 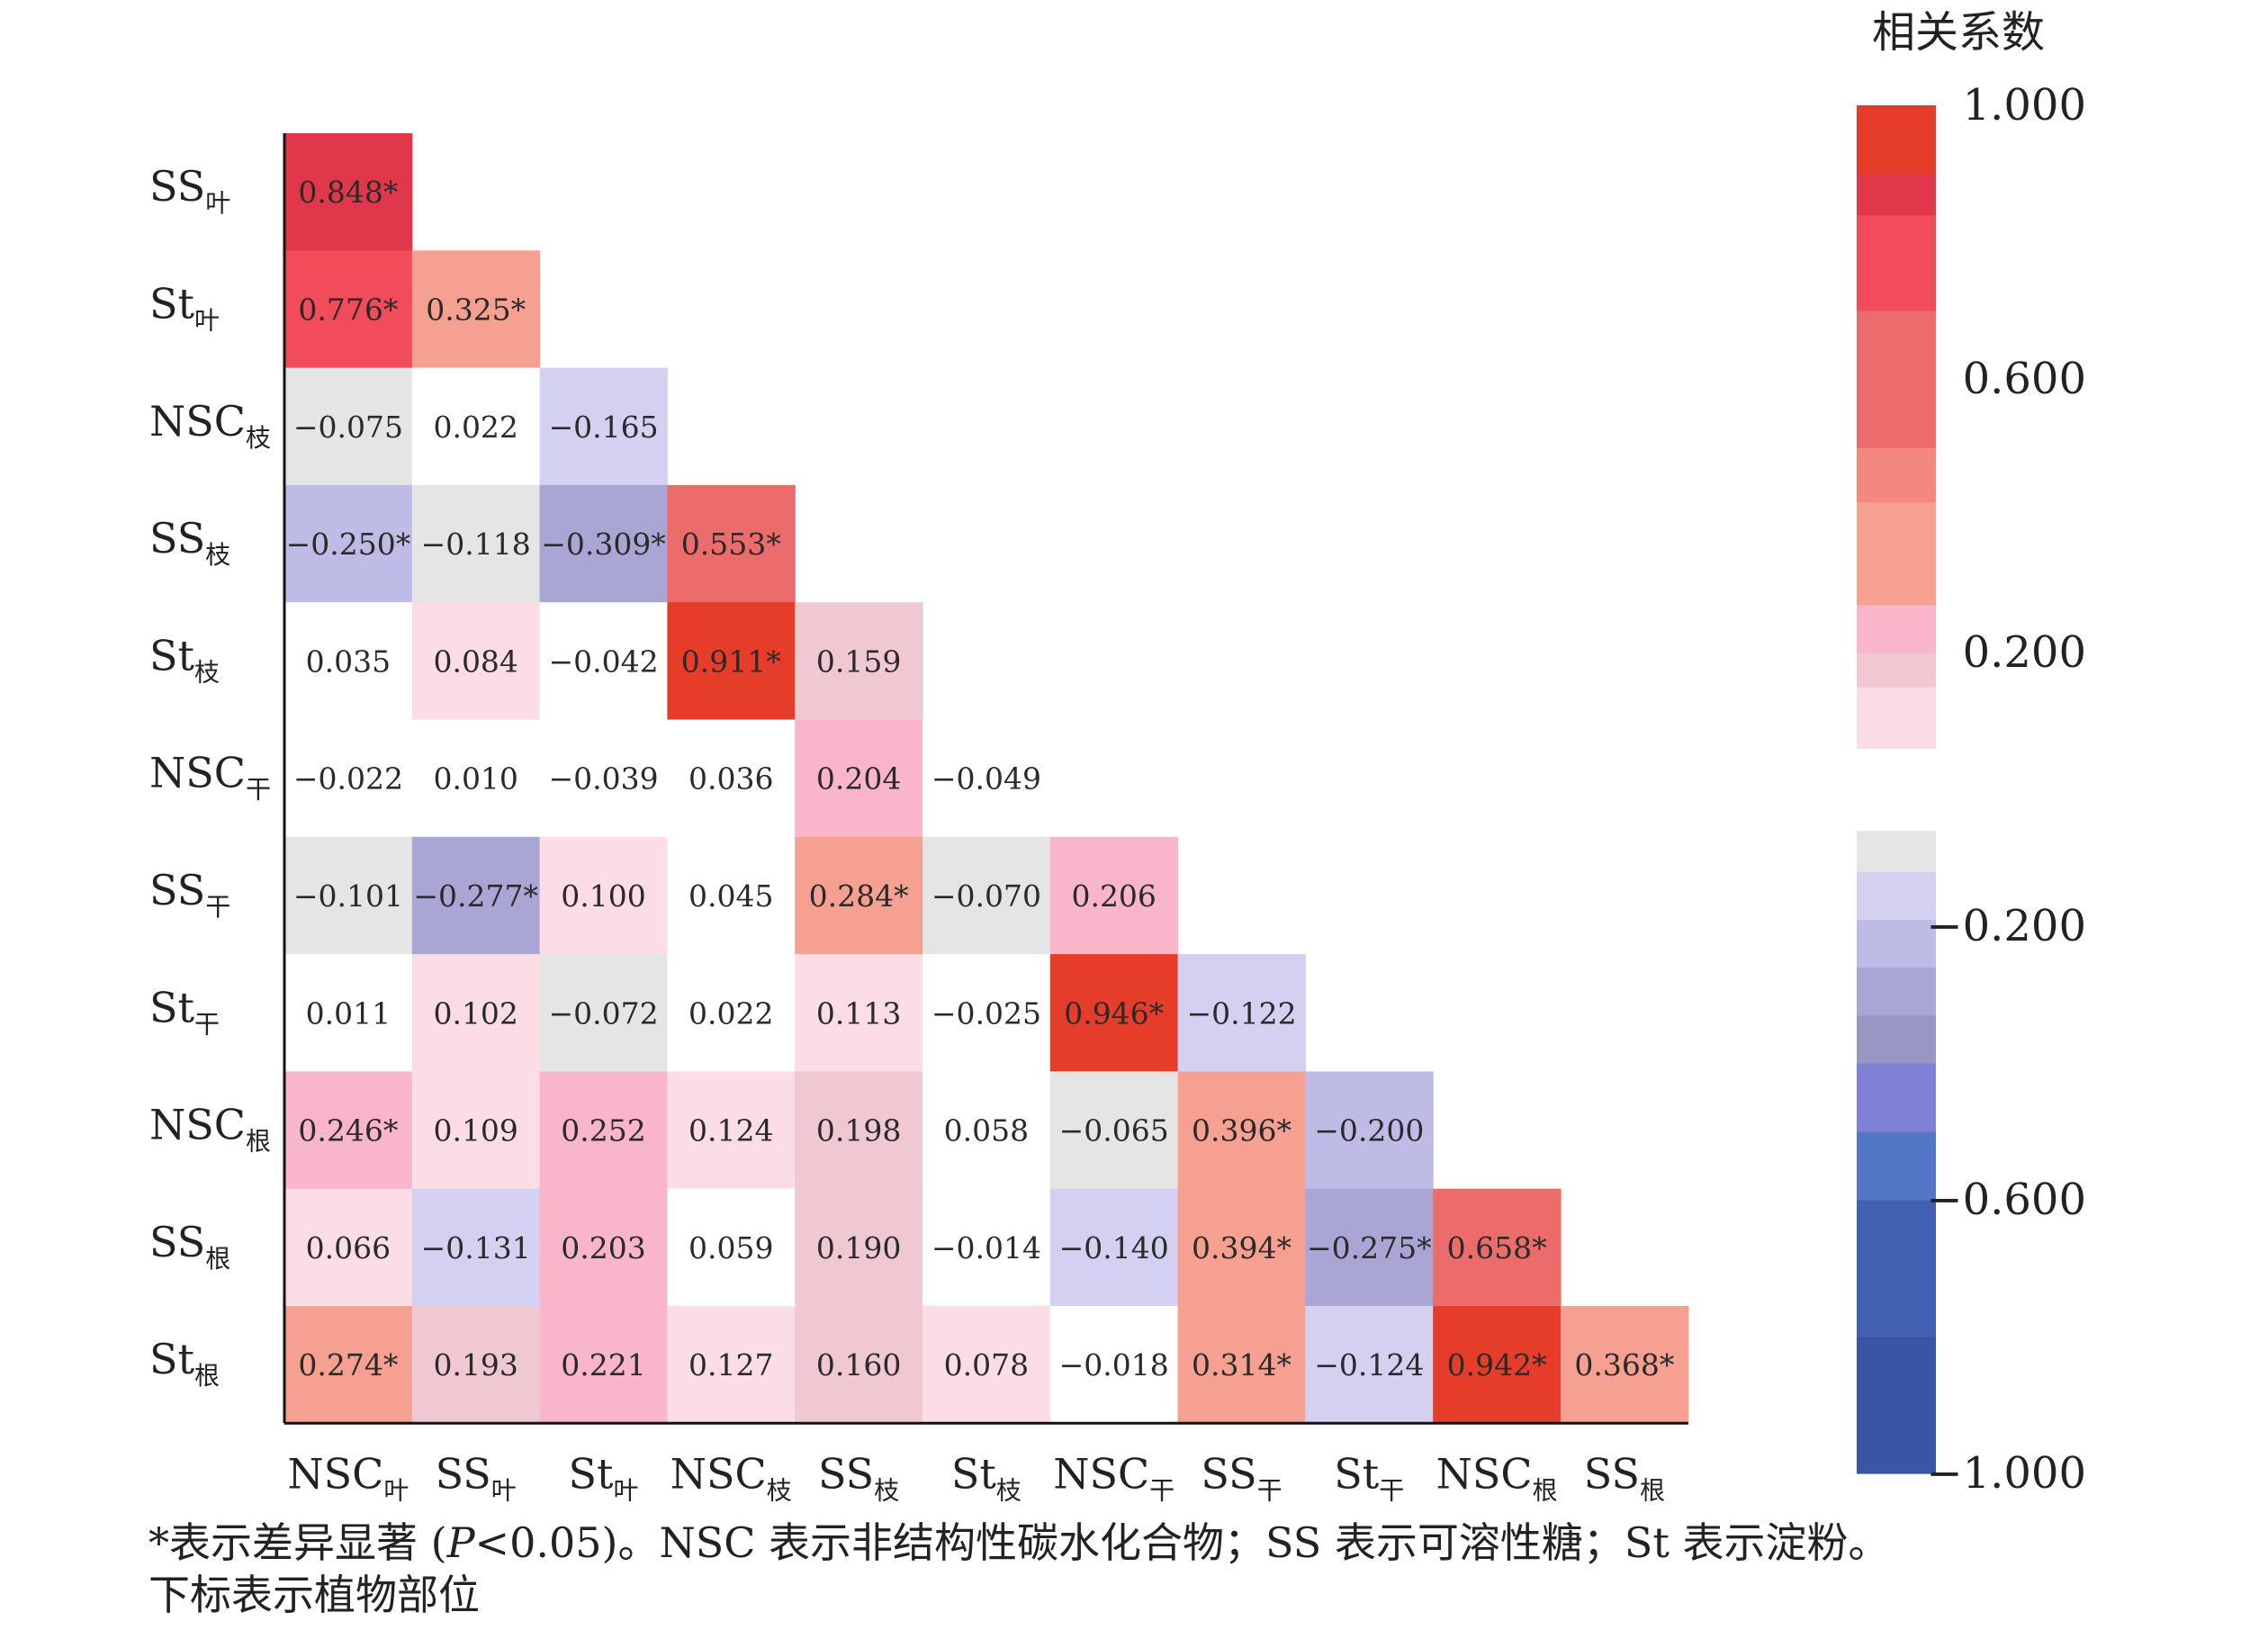 I want to click on cell-value-label: 0.022, so click(x=731, y=1013).